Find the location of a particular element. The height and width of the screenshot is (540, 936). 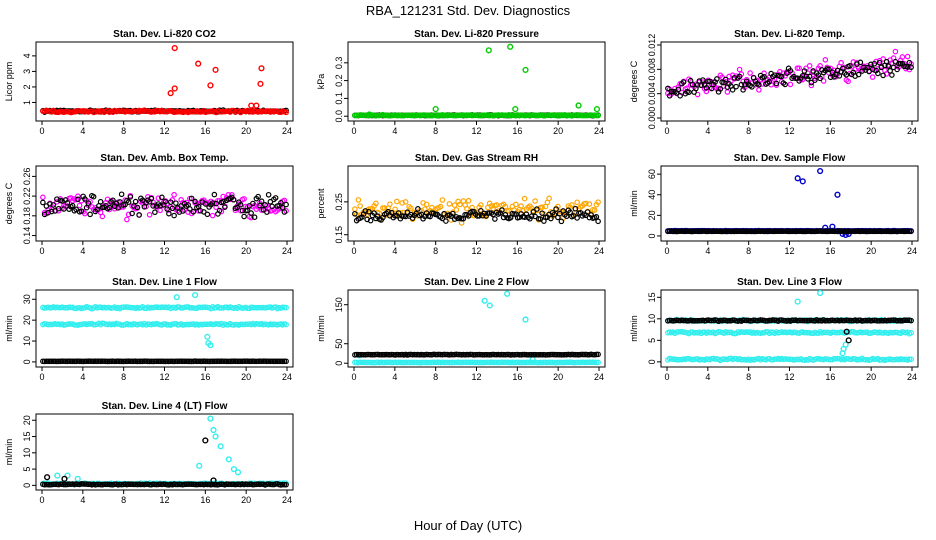

y-tick-label: 0.3 is located at coordinates (339, 63).